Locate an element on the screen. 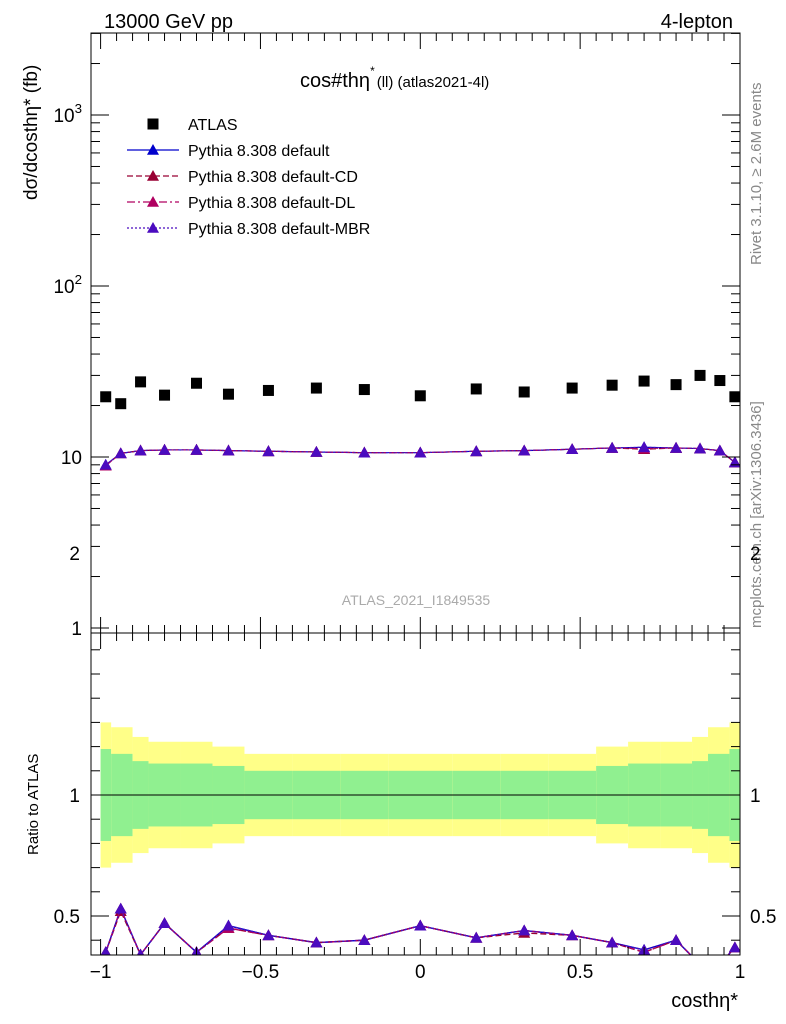 The image size is (786, 1024). legend-entry: Pythia 8.308 default-MBR is located at coordinates (248, 229).